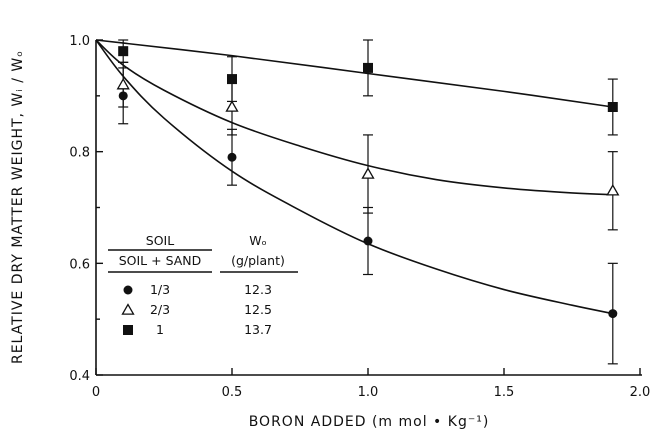 The width and height of the screenshot is (656, 437). I want to click on legend-marker-filled-square, so click(128, 330).